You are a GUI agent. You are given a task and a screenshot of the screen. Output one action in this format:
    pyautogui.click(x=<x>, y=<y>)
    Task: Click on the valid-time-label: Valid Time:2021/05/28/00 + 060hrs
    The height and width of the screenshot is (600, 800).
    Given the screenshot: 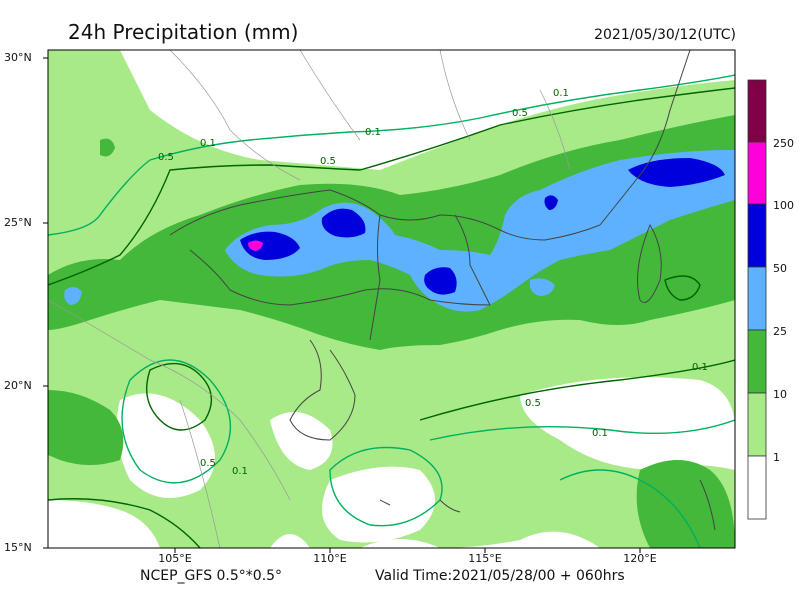 What is the action you would take?
    pyautogui.click(x=500, y=576)
    